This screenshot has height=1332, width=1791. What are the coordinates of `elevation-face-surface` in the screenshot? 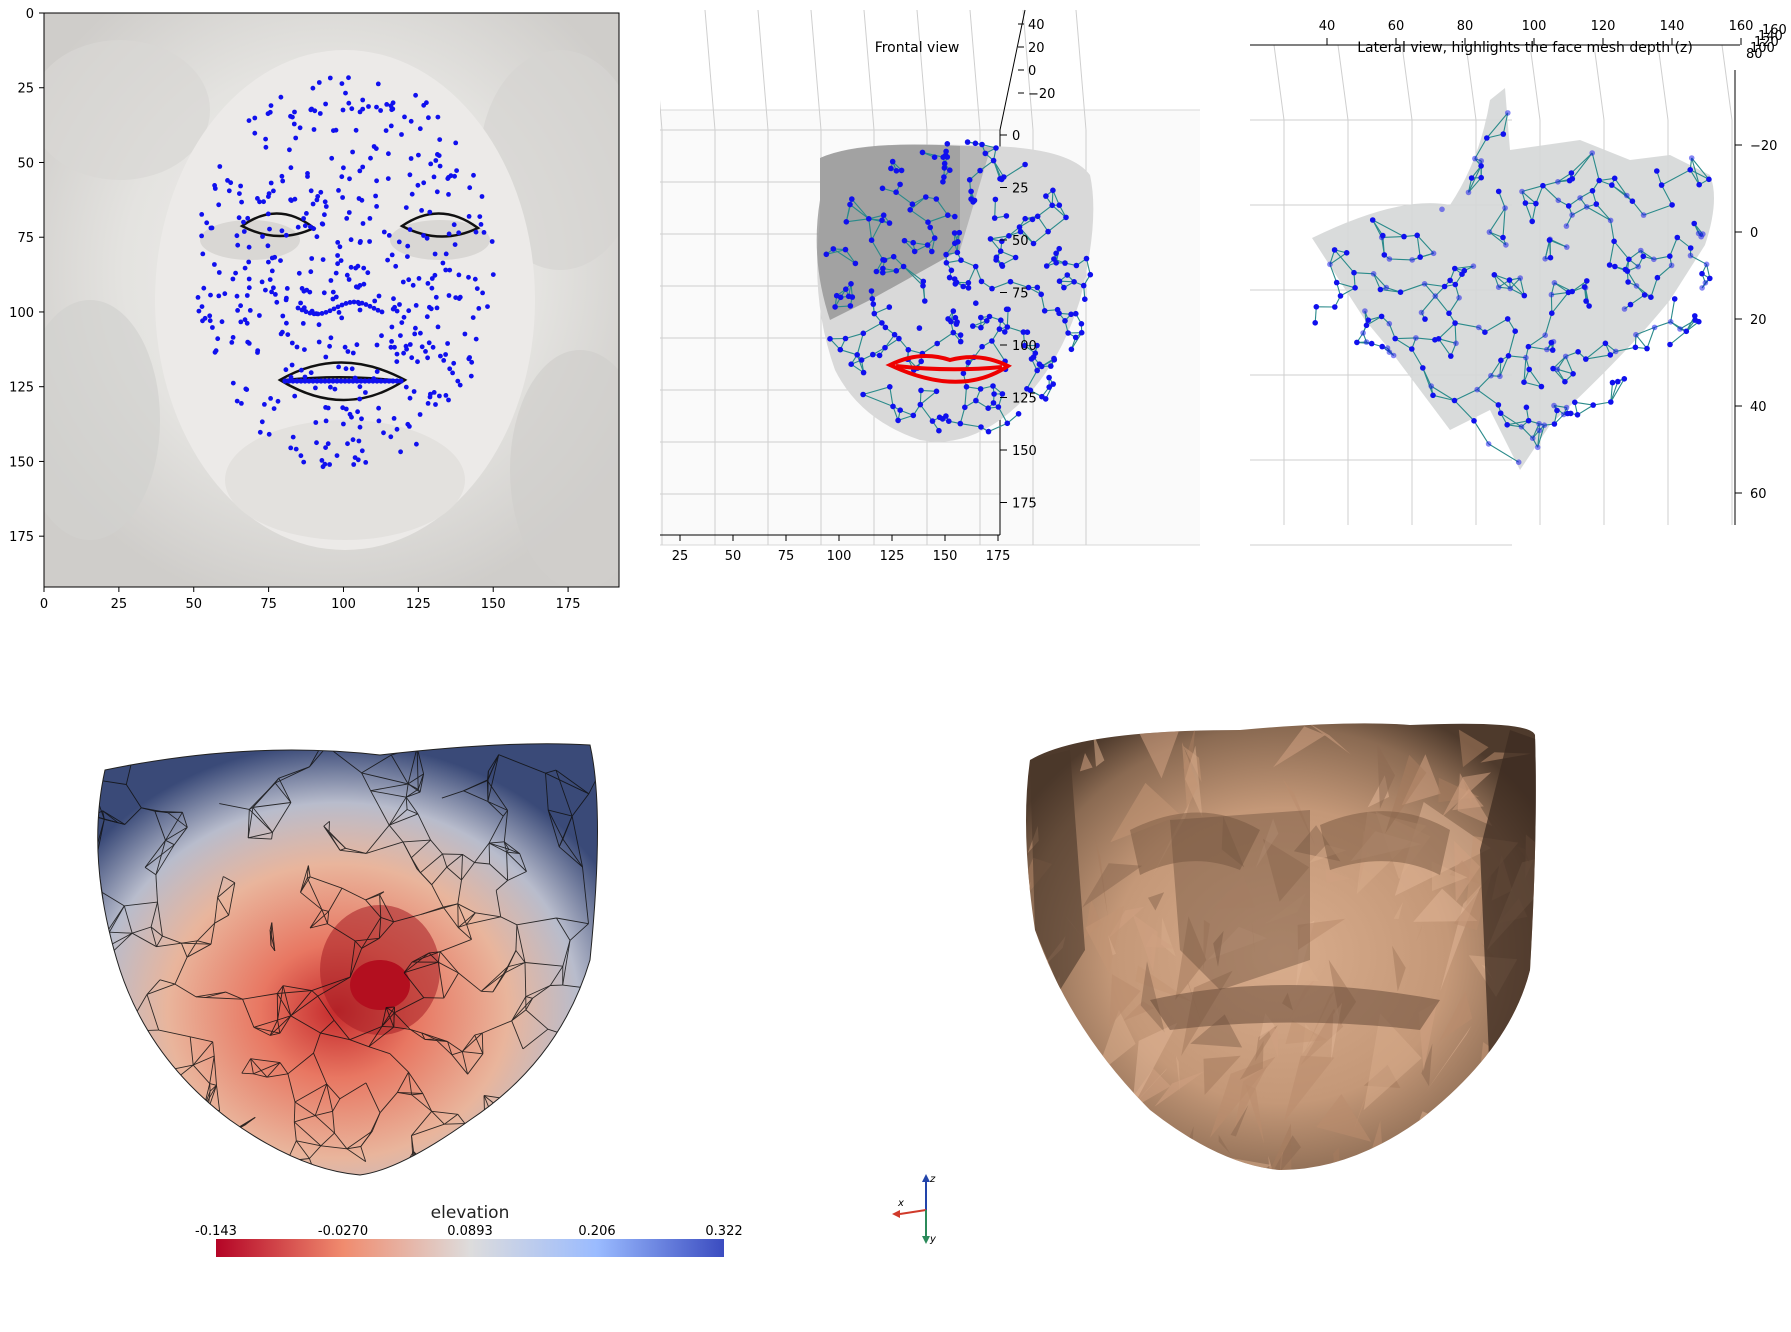 It's located at (349, 961).